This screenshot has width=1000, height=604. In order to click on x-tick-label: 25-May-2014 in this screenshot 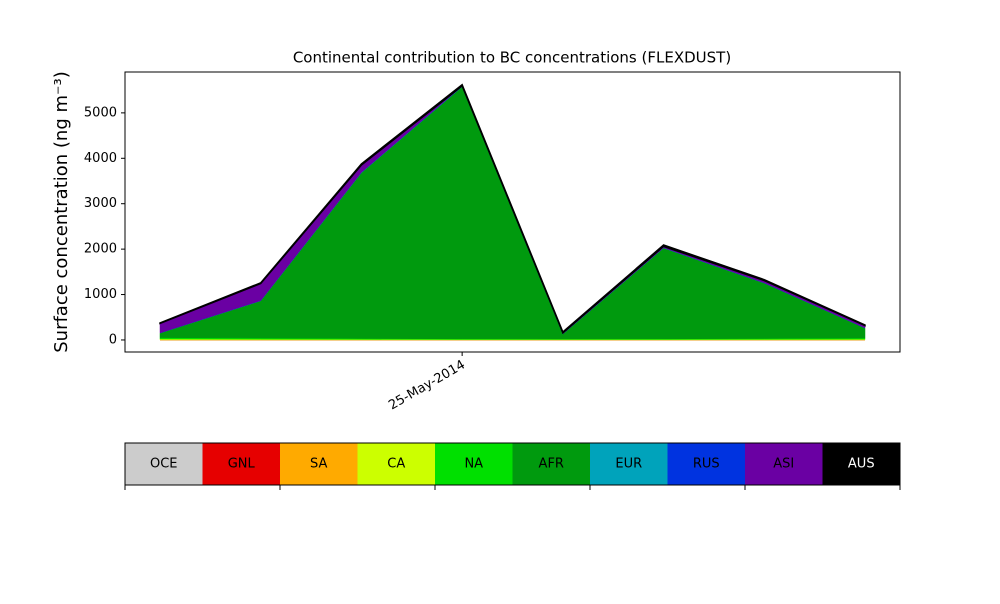, I will do `click(427, 386)`.